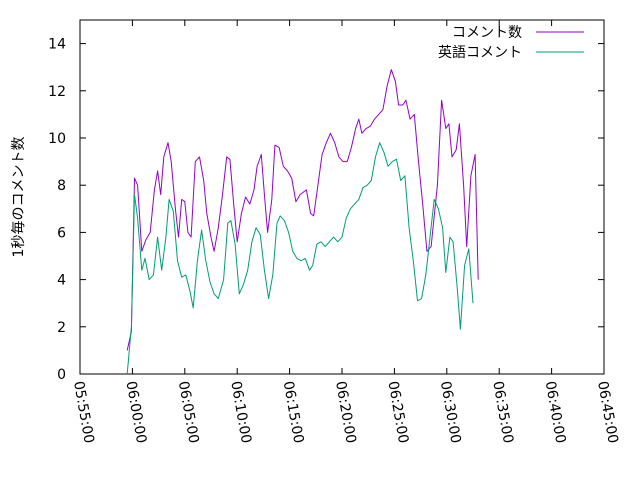 The image size is (640, 480). Describe the element at coordinates (61, 281) in the screenshot. I see `y-tick-label: 4` at that location.